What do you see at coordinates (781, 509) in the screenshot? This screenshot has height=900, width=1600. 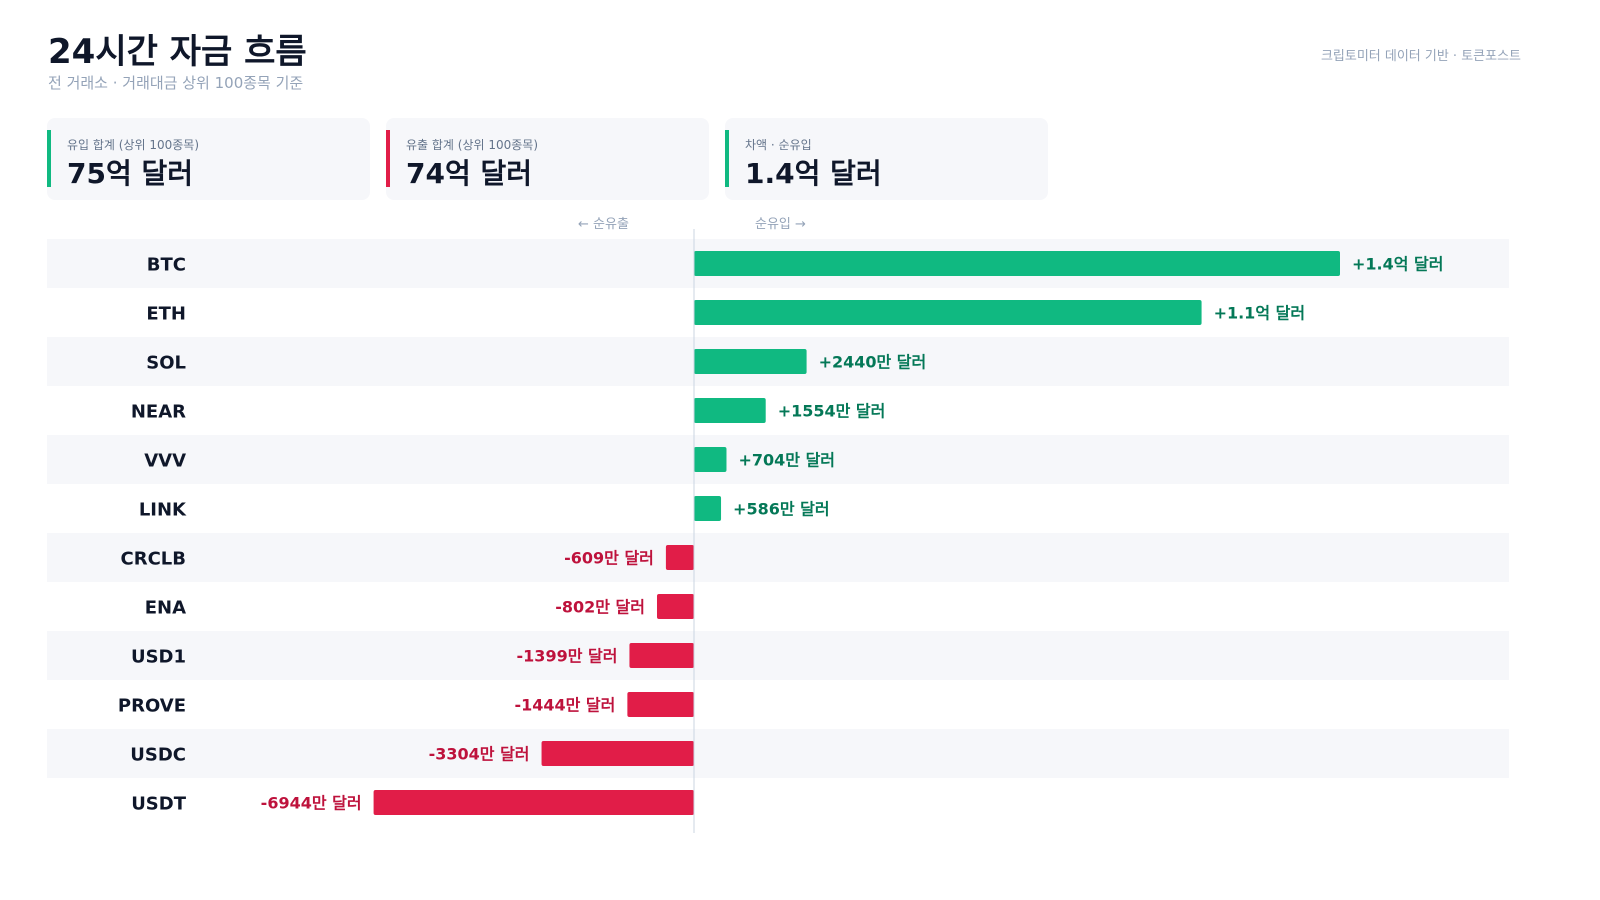 I see `data-label: +586만 달러` at bounding box center [781, 509].